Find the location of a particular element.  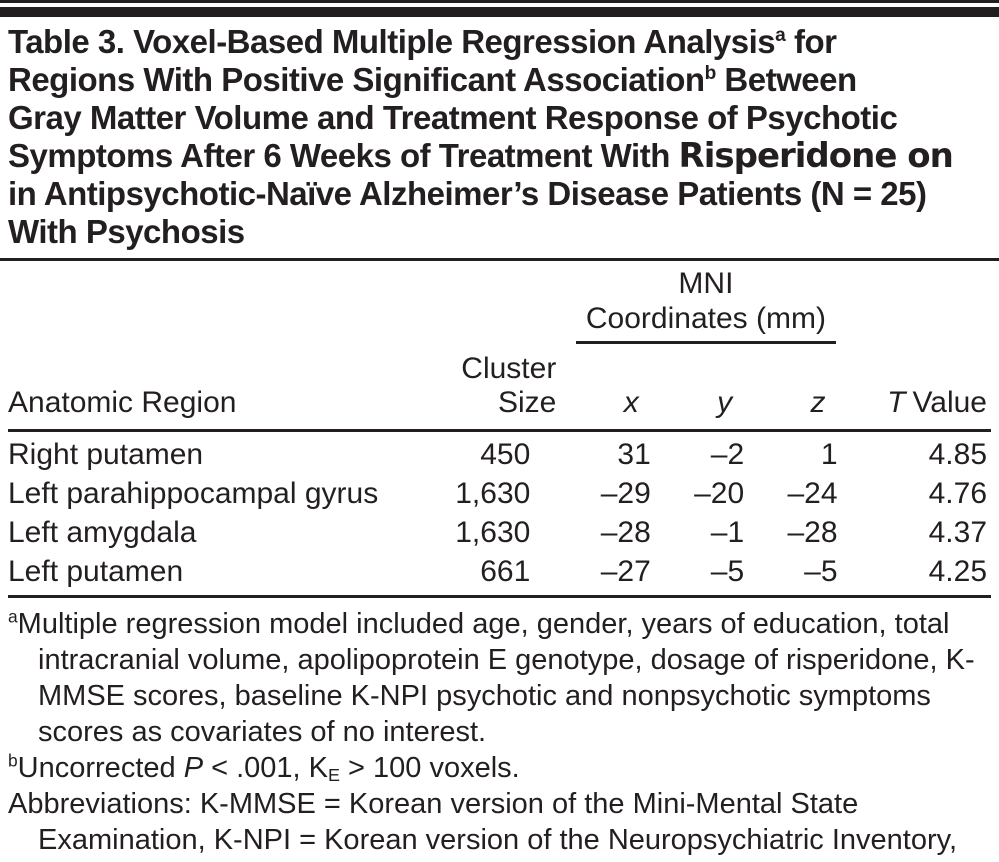

cell-region: Left parahippocampal gyrus is located at coordinates (193, 493).